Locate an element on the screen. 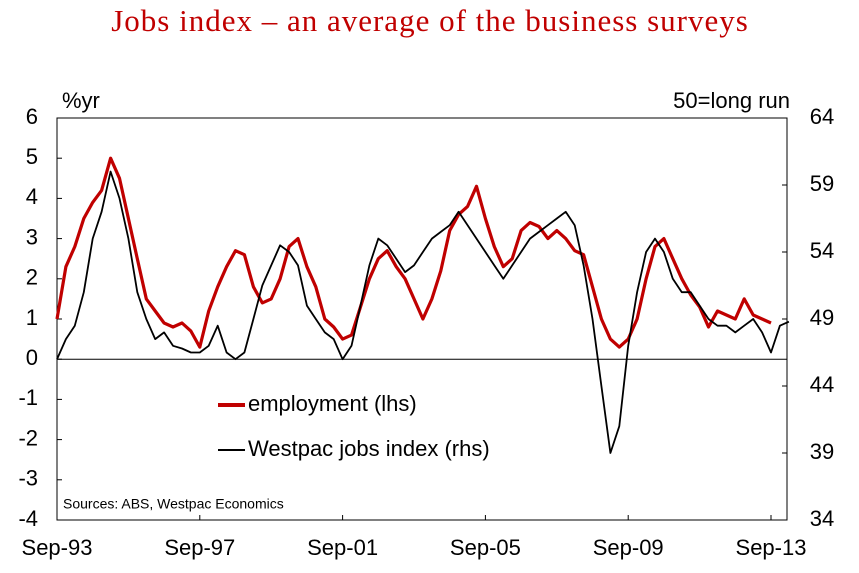 The width and height of the screenshot is (859, 573). y2-tick-label: 59 is located at coordinates (822, 183).